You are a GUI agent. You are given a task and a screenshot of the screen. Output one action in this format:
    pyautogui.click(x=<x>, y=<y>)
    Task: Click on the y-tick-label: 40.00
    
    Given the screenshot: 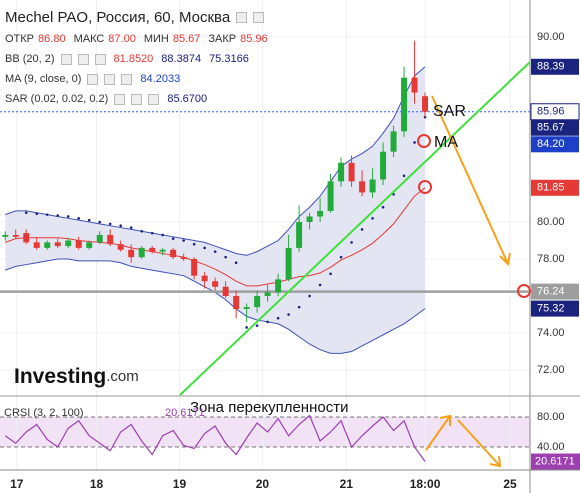 What is the action you would take?
    pyautogui.click(x=551, y=447)
    